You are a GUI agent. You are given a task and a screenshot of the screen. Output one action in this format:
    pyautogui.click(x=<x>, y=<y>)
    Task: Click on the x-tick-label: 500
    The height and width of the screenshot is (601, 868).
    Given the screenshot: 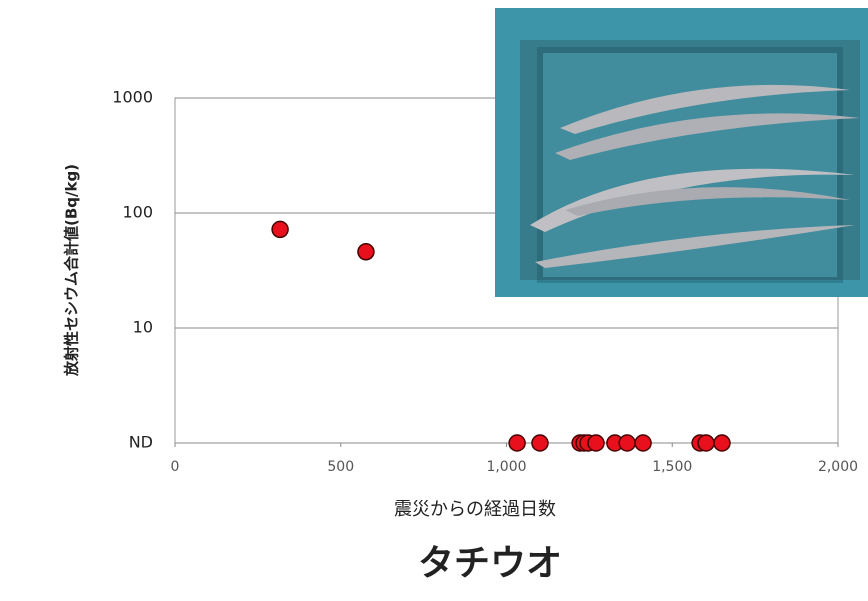 What is the action you would take?
    pyautogui.click(x=340, y=467)
    